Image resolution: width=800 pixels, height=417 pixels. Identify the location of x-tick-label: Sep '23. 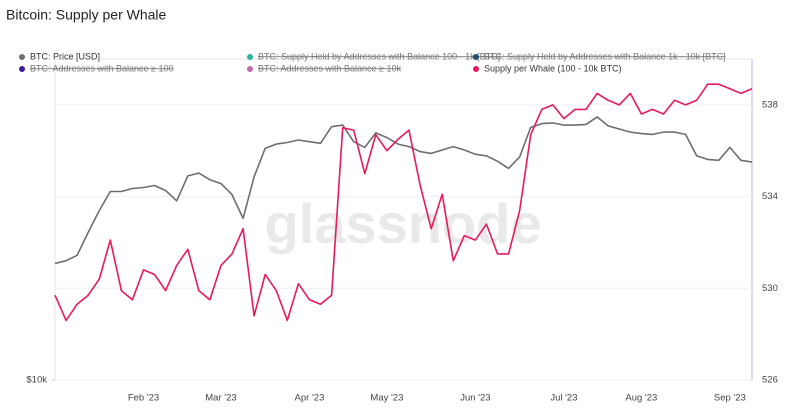
(730, 398).